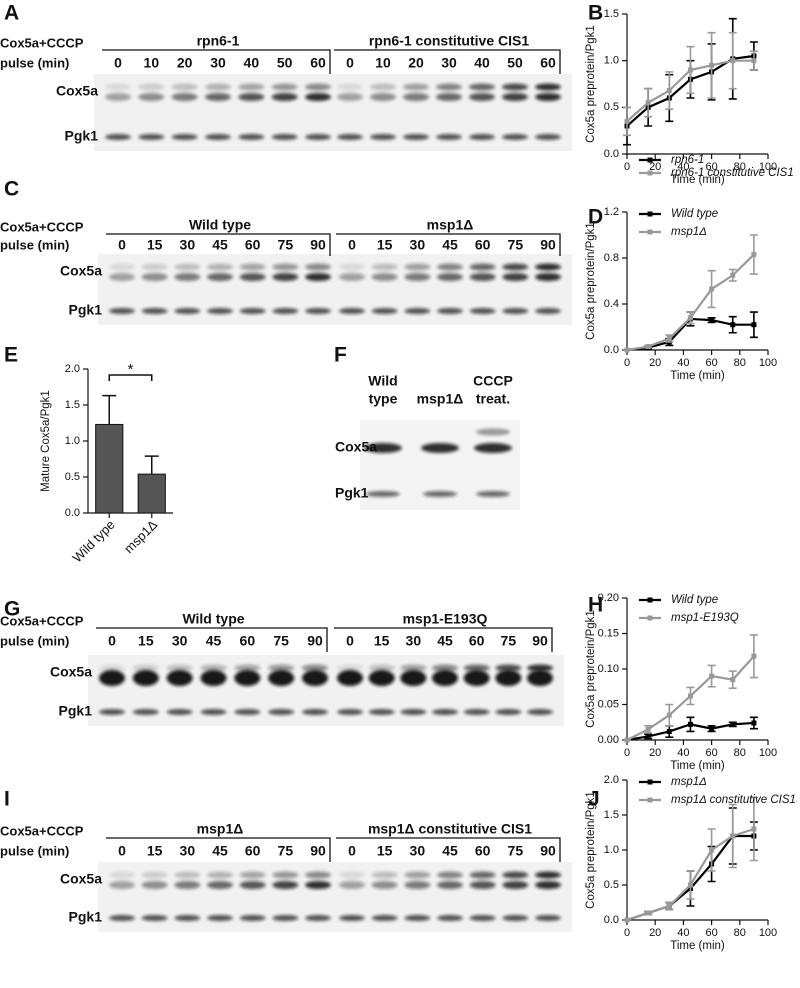 This screenshot has width=800, height=988. I want to click on lane-label: 0, so click(122, 245).